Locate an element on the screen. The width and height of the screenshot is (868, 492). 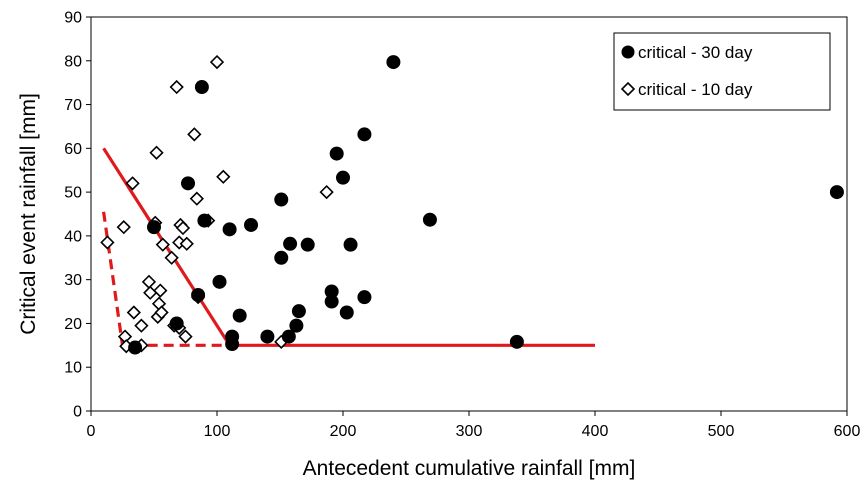
x-tick-label: 400 is located at coordinates (595, 431).